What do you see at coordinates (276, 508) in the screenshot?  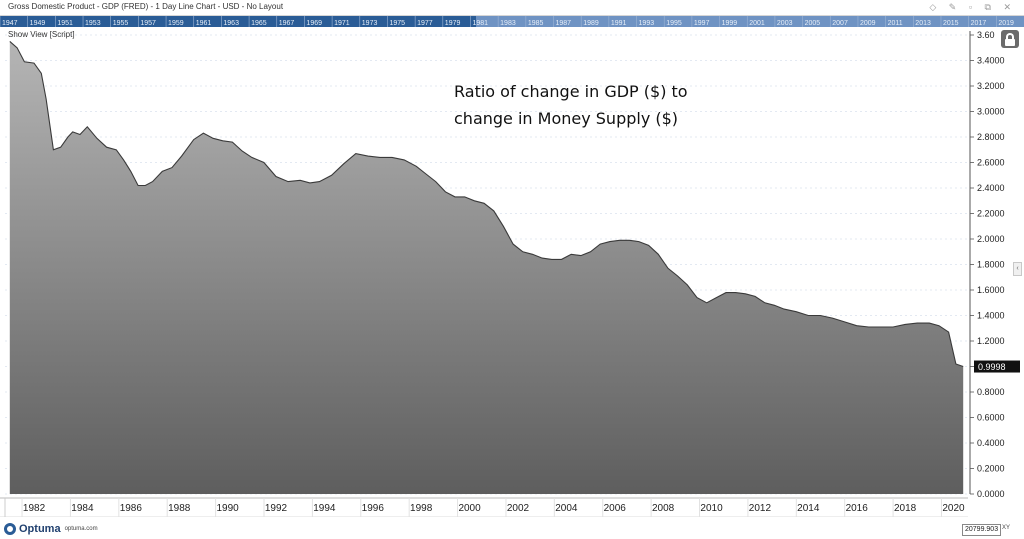 I see `x-tick-label: 1992` at bounding box center [276, 508].